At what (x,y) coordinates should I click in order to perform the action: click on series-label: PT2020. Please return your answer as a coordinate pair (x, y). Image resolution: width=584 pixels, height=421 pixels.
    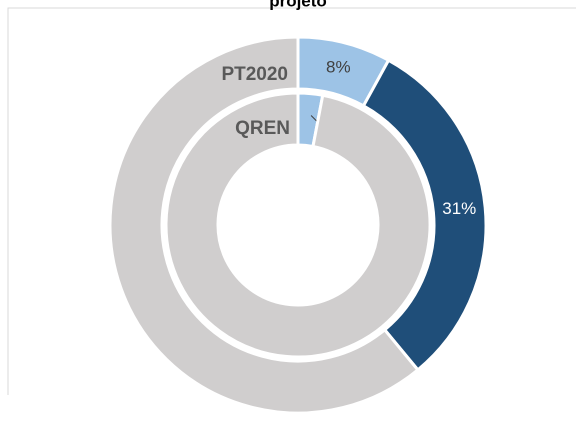
    Looking at the image, I should click on (254, 74).